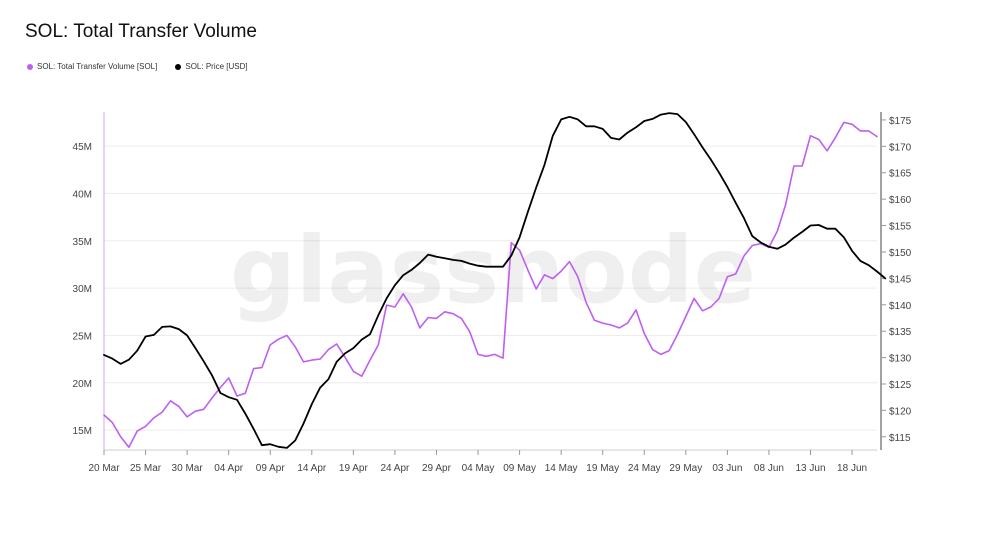 This screenshot has height=554, width=984. Describe the element at coordinates (602, 468) in the screenshot. I see `x-tick-label: 19 May` at that location.